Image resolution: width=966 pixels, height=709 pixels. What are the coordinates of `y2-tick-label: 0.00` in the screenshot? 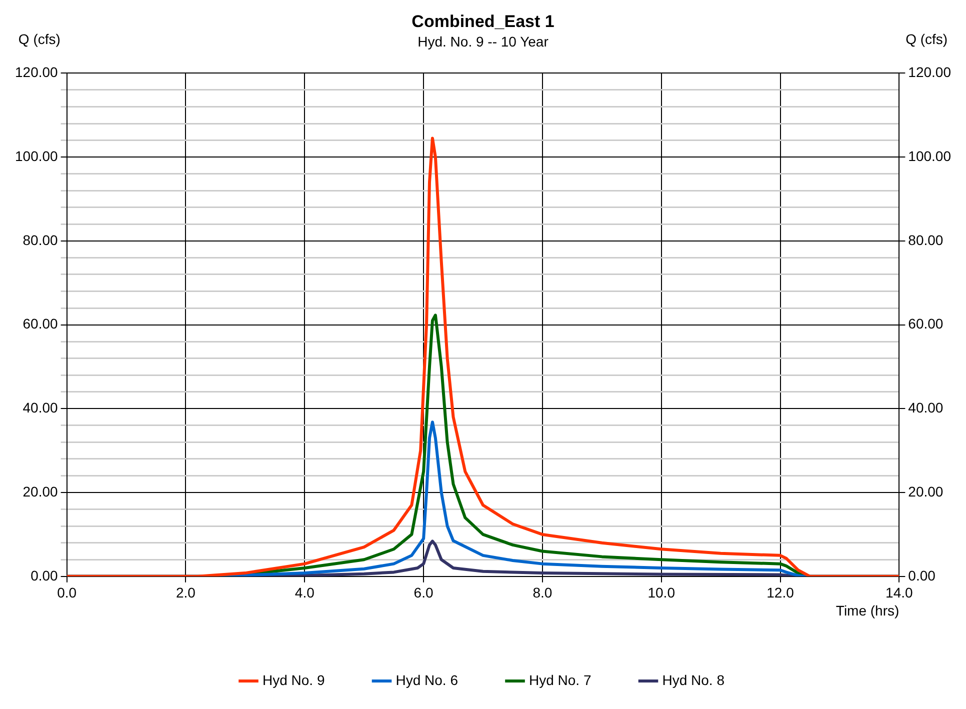 It's located at (922, 575).